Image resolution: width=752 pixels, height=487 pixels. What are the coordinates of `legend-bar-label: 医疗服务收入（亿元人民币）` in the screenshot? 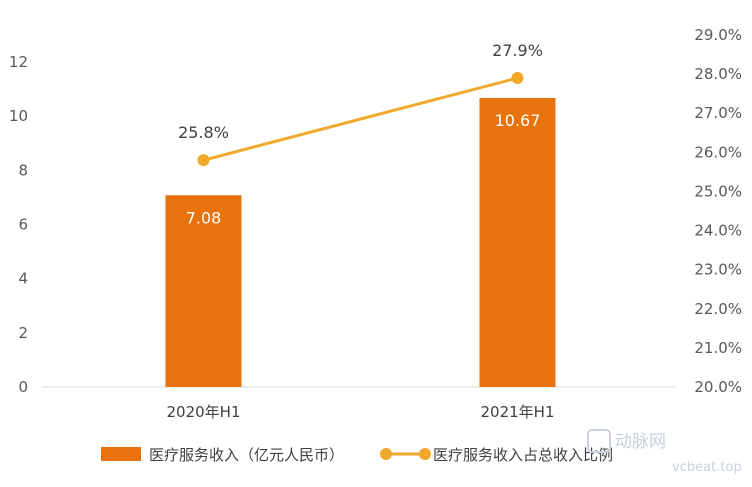 It's located at (246, 455).